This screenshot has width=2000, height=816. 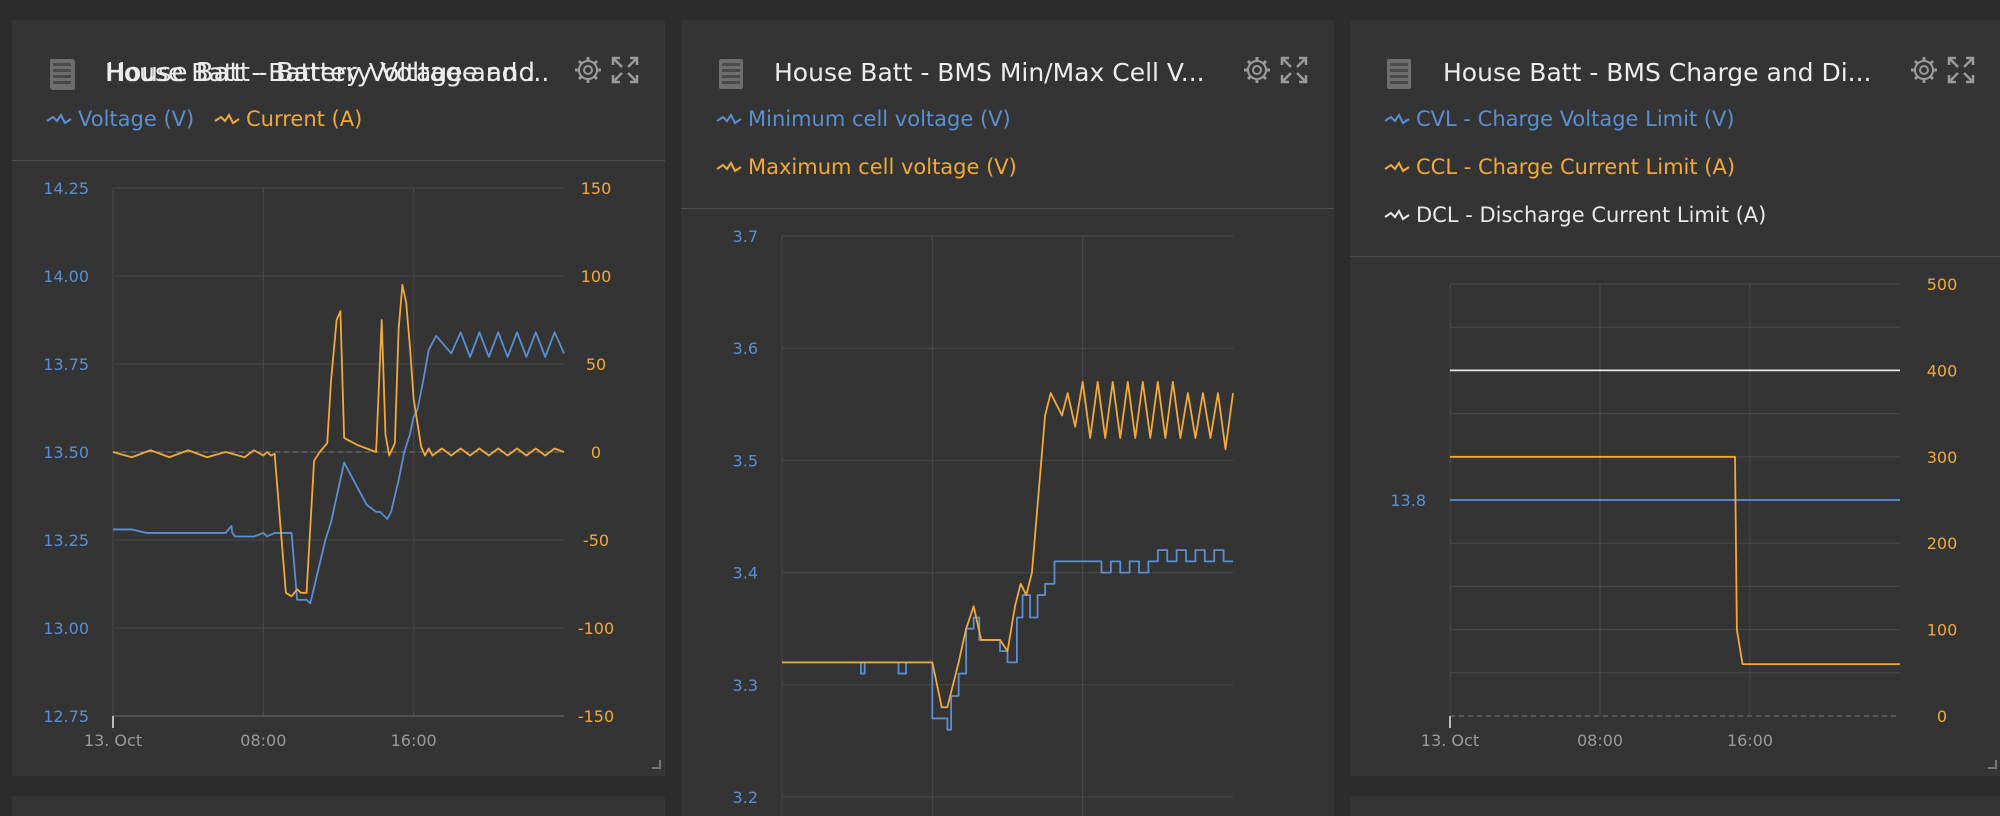 I want to click on legend-item-cvl: CVL - Charge Voltage Limit (V), so click(x=1559, y=119).